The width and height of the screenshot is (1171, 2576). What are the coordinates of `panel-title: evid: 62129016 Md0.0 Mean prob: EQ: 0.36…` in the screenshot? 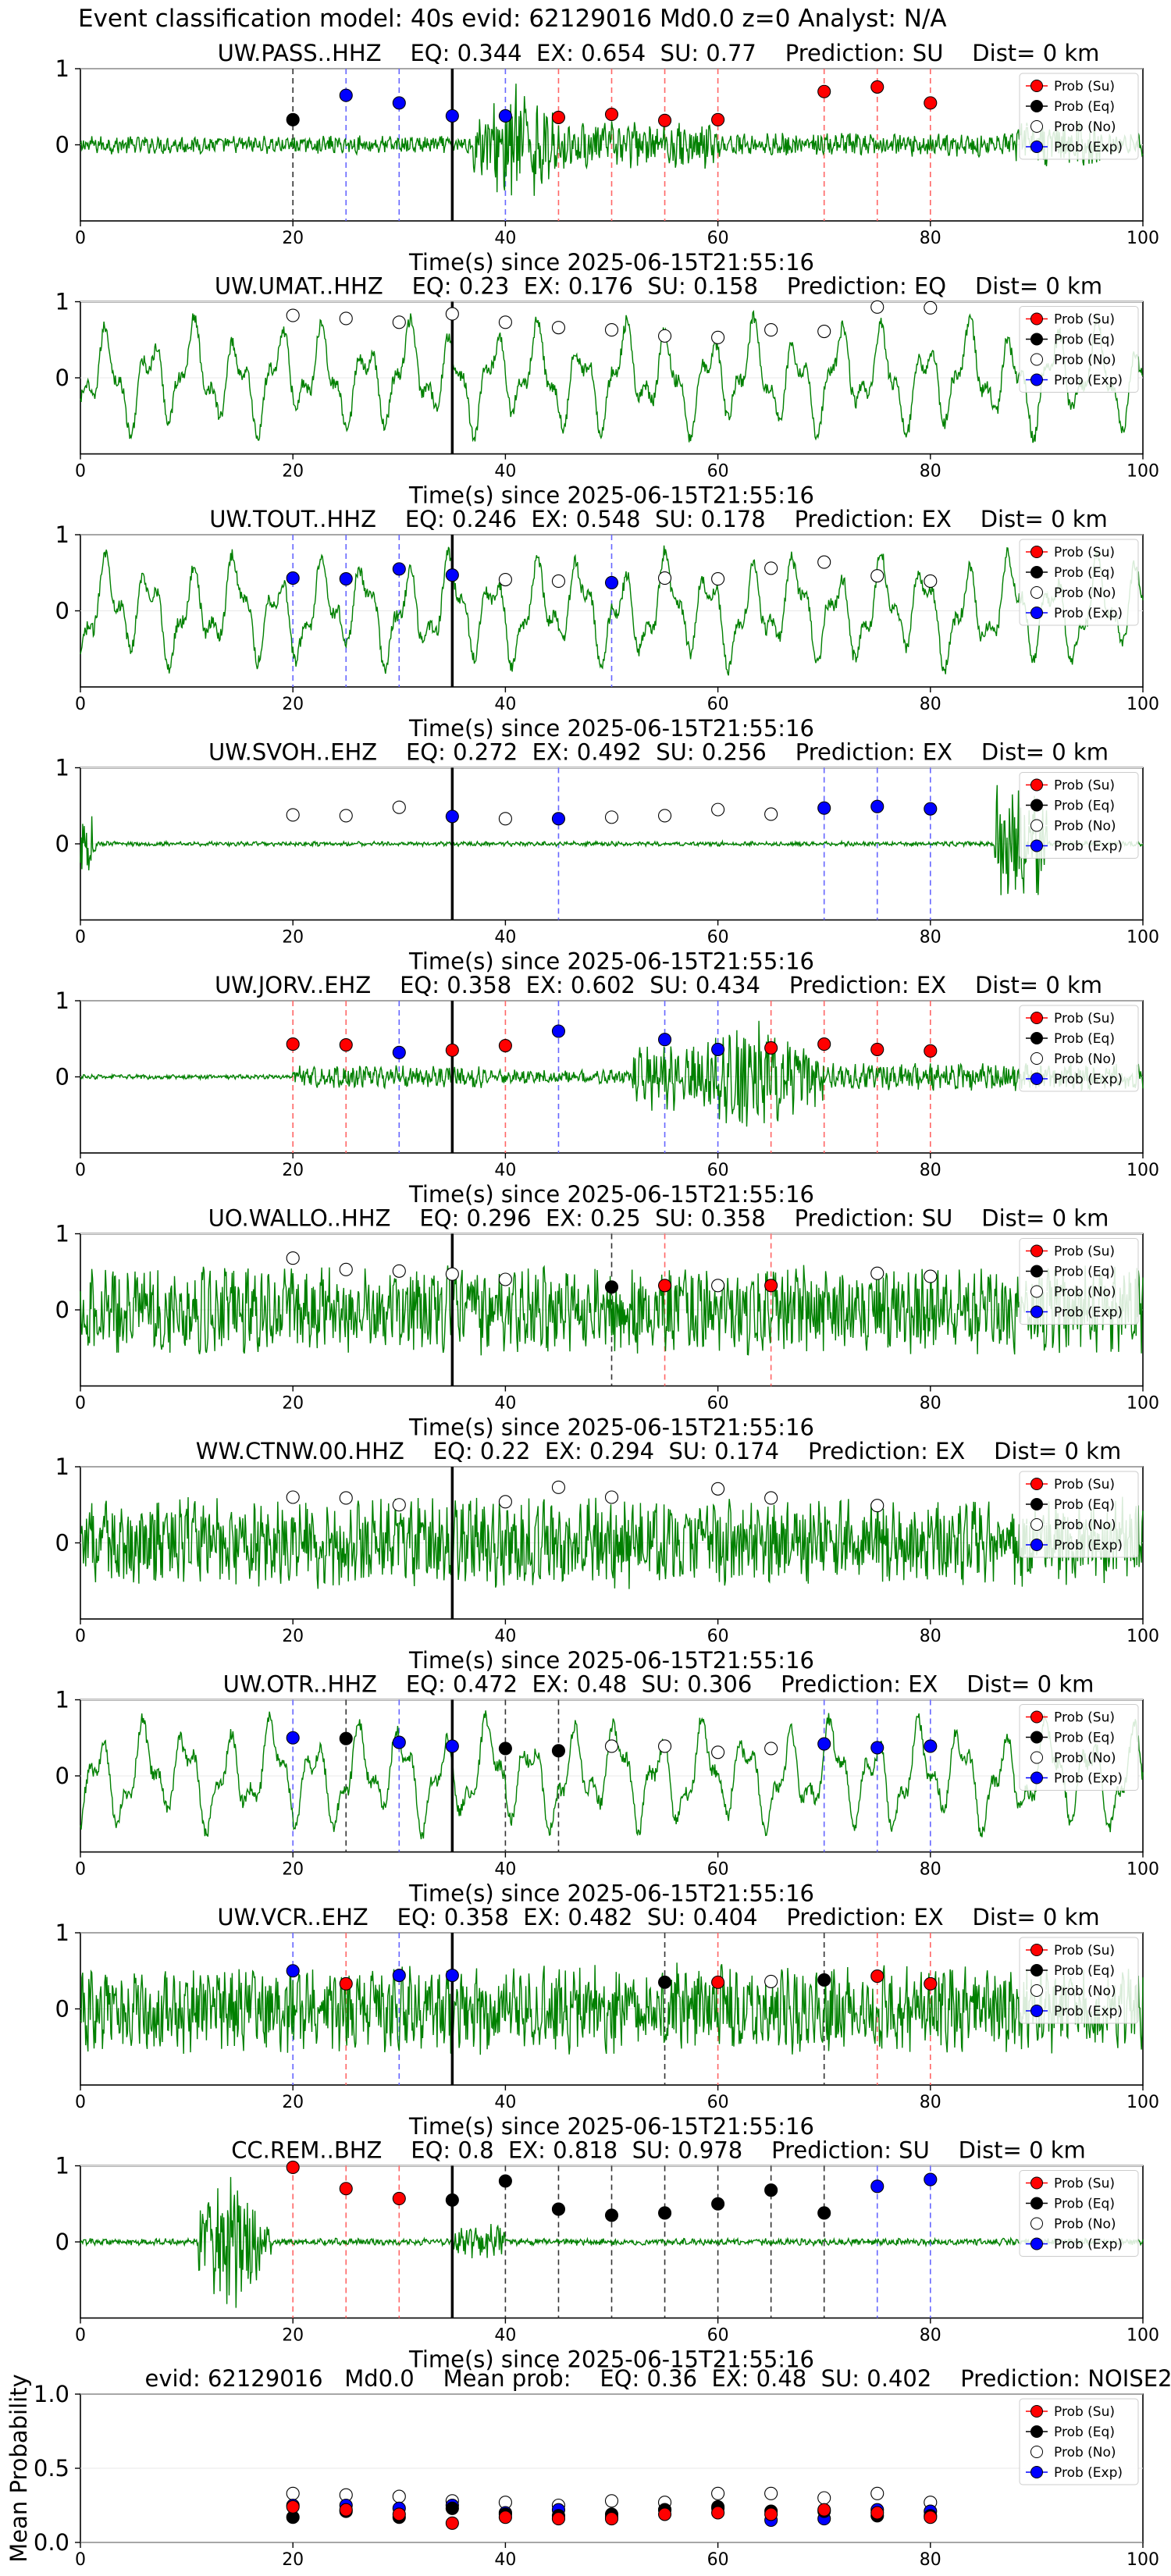 It's located at (657, 2378).